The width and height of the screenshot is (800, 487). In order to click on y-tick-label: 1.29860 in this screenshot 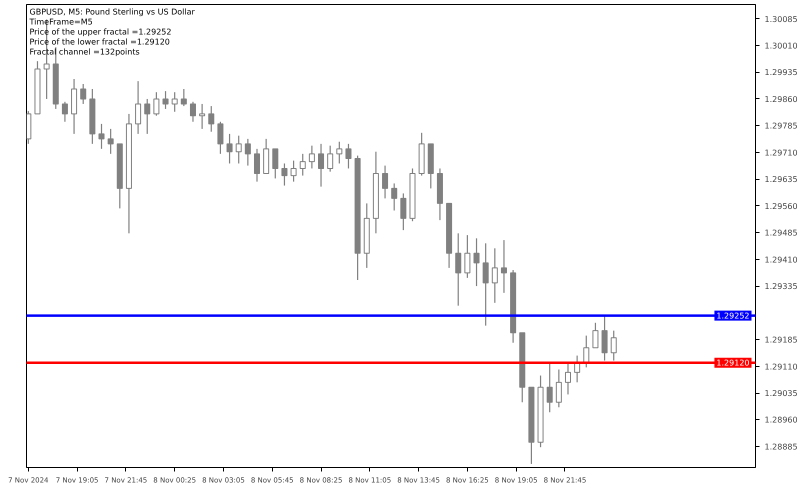, I will do `click(781, 99)`.